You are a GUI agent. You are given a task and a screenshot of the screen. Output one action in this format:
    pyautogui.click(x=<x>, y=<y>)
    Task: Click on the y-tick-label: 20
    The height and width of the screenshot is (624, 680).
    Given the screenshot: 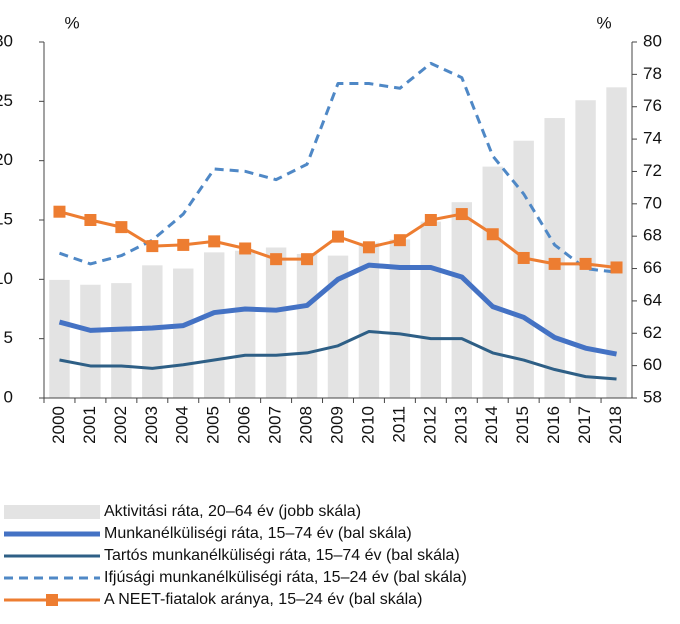 What is the action you would take?
    pyautogui.click(x=6, y=159)
    